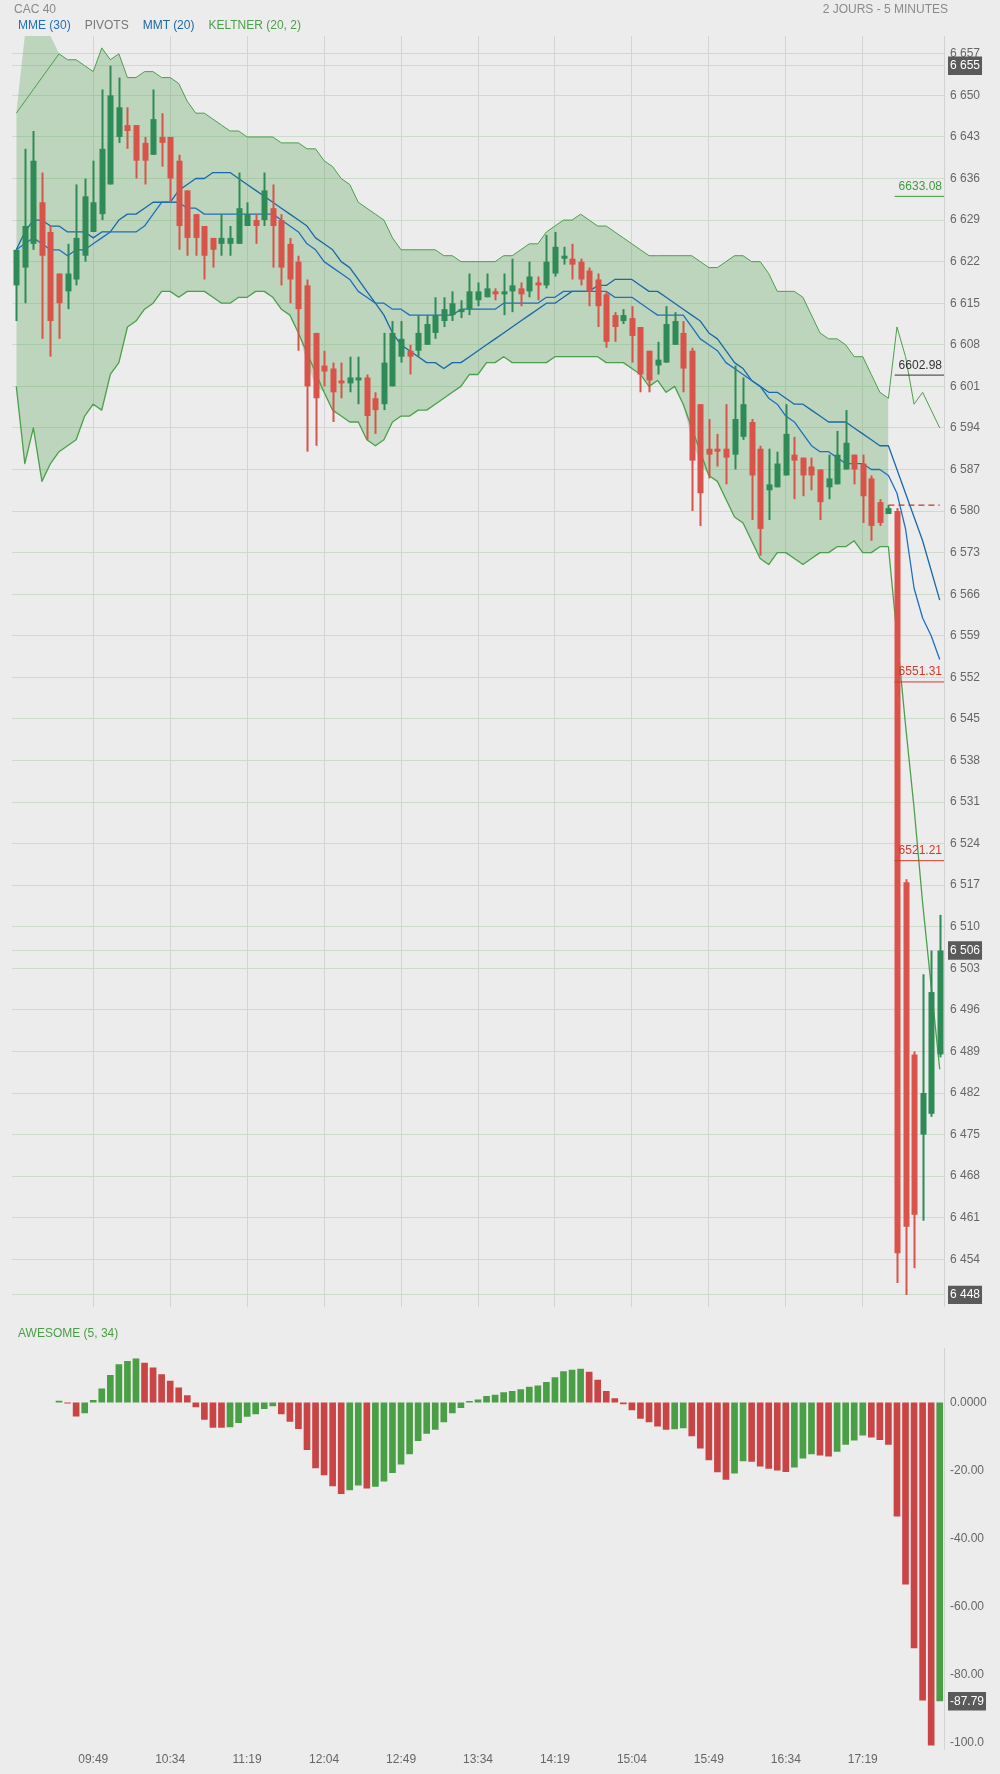 The height and width of the screenshot is (1774, 1000). What do you see at coordinates (555, 1759) in the screenshot?
I see `x-tick-label: 14:19` at bounding box center [555, 1759].